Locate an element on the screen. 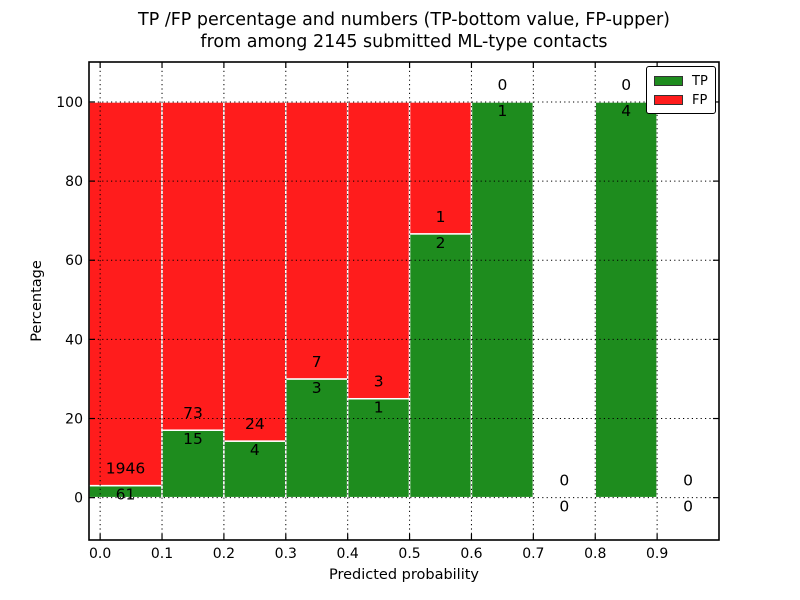 Image resolution: width=800 pixels, height=600 pixels. fp-count-label: 24 is located at coordinates (255, 424).